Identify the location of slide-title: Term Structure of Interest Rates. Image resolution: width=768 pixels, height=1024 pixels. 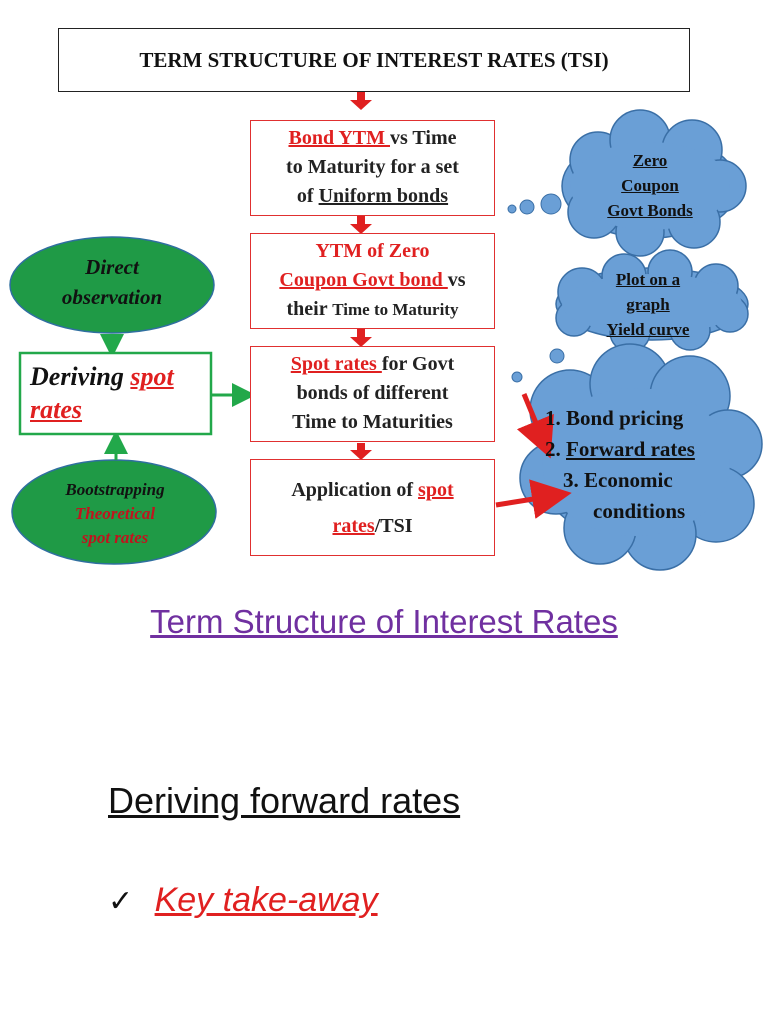
(384, 621).